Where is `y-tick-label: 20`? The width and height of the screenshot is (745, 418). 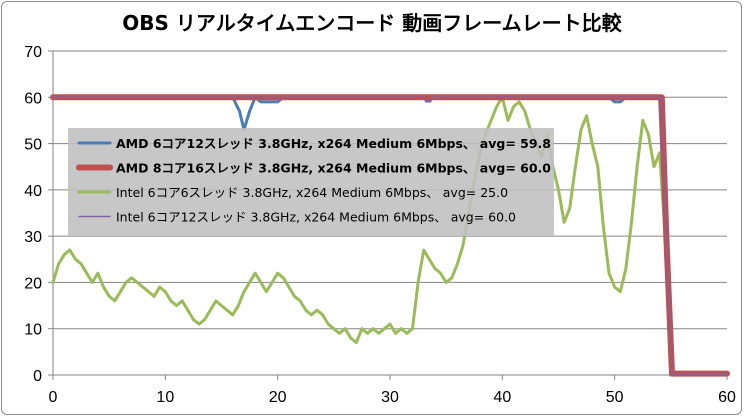
y-tick-label: 20 is located at coordinates (33, 283).